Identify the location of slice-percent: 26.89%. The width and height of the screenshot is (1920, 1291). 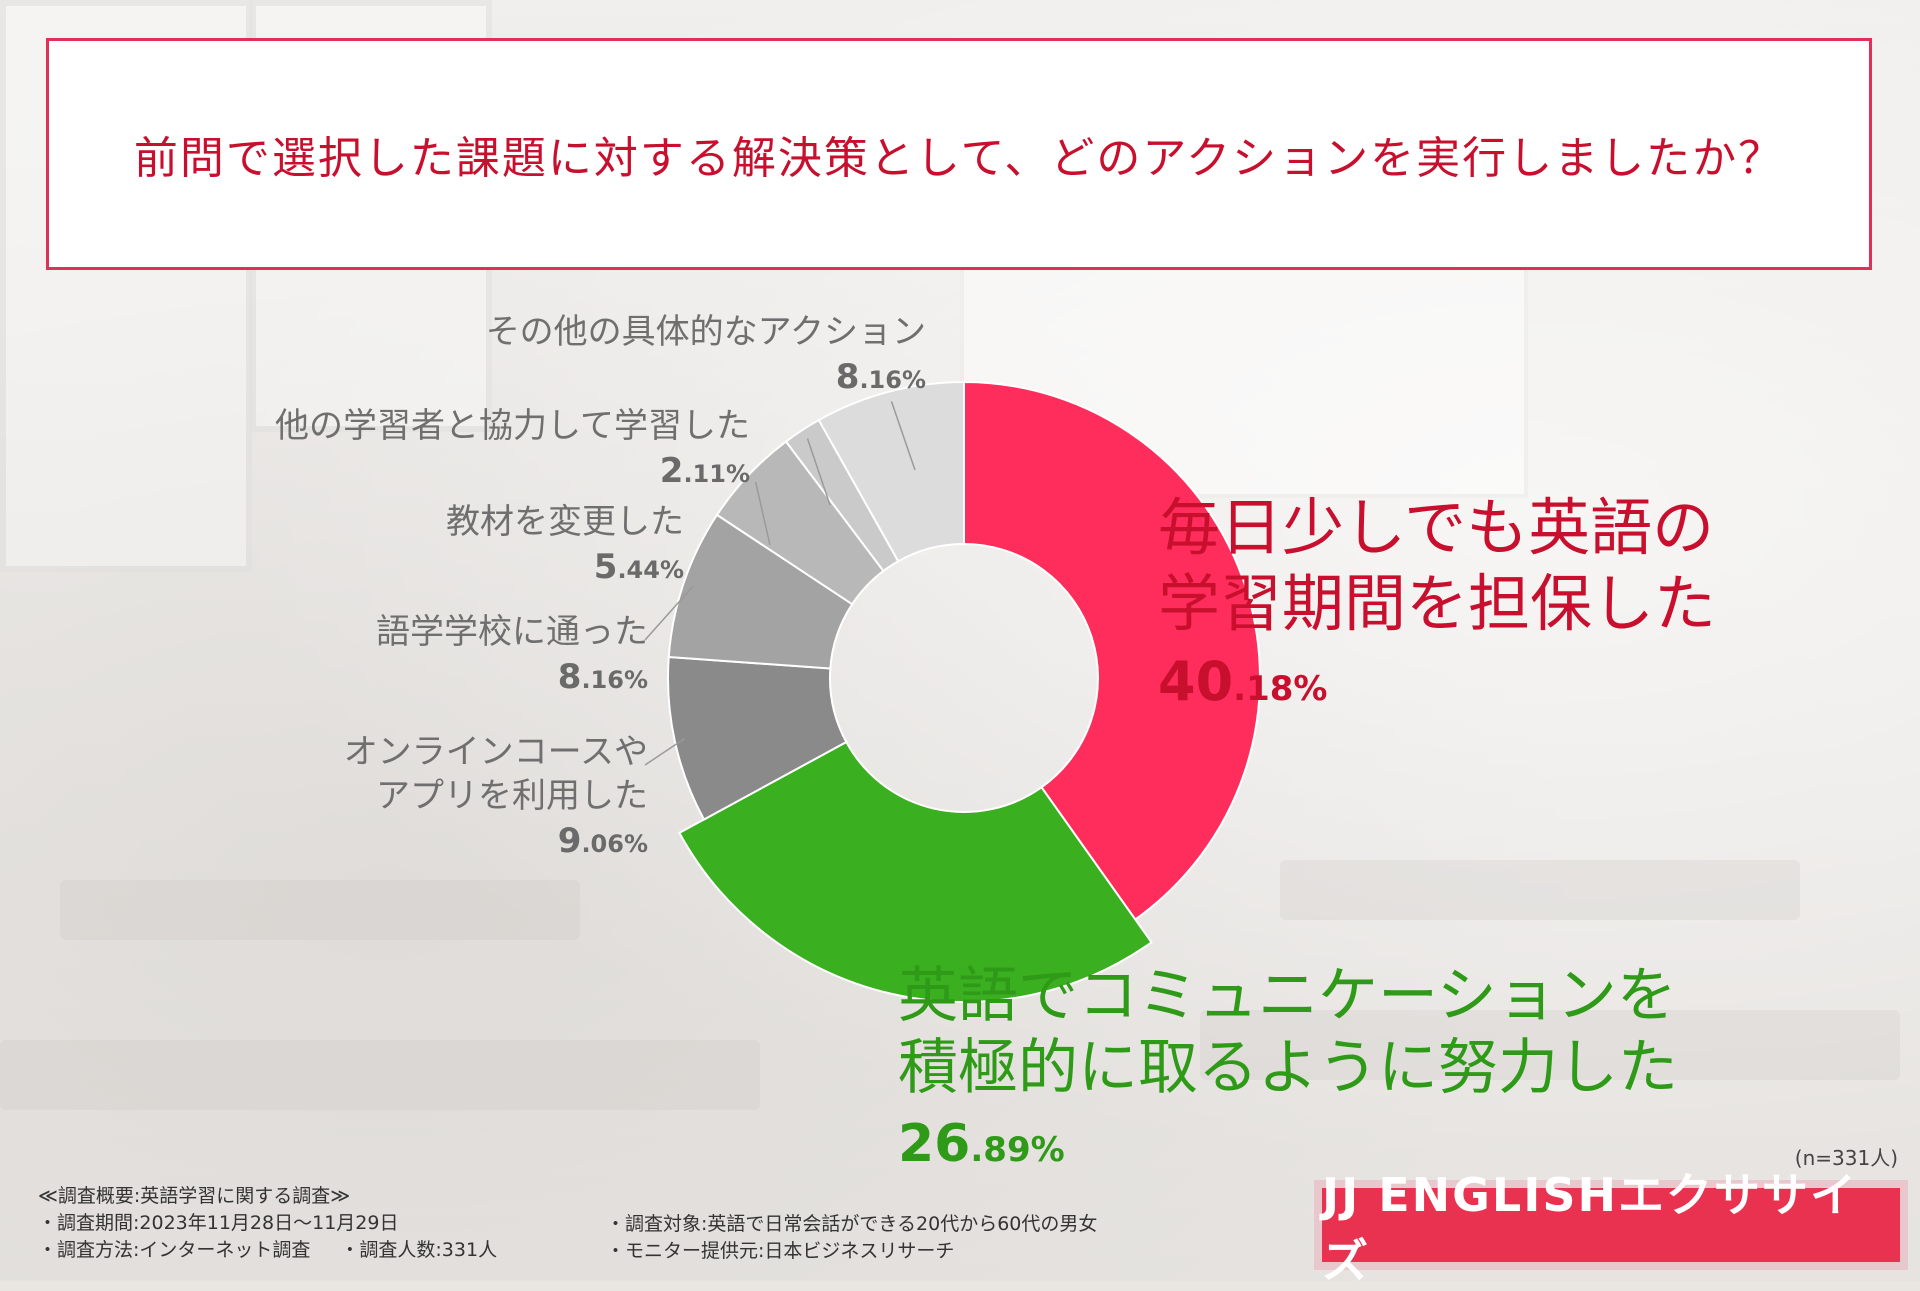
(1288, 1147).